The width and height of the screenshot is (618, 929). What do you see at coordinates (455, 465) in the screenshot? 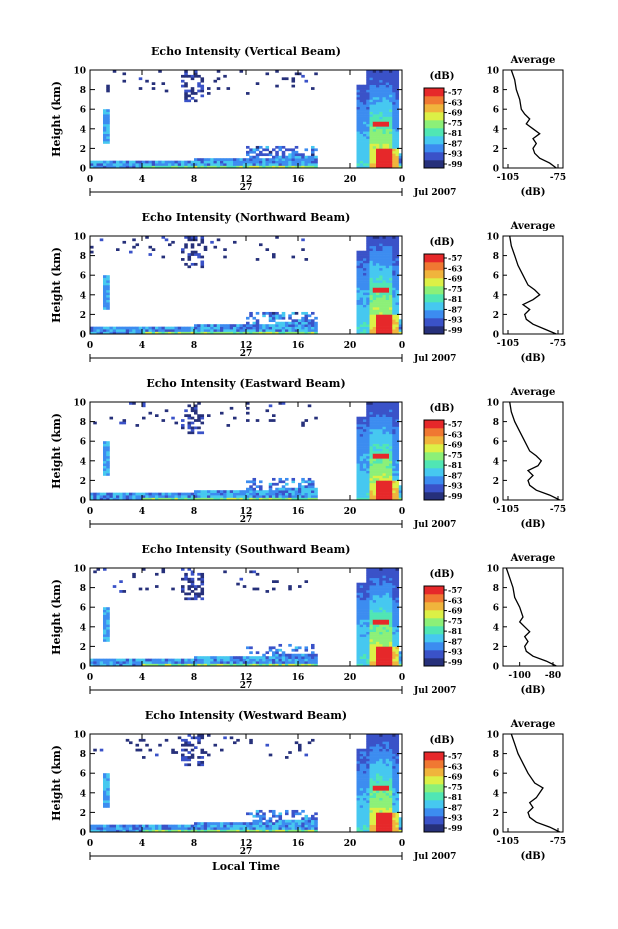
I see `colorbar-tick-label: -81` at bounding box center [455, 465].